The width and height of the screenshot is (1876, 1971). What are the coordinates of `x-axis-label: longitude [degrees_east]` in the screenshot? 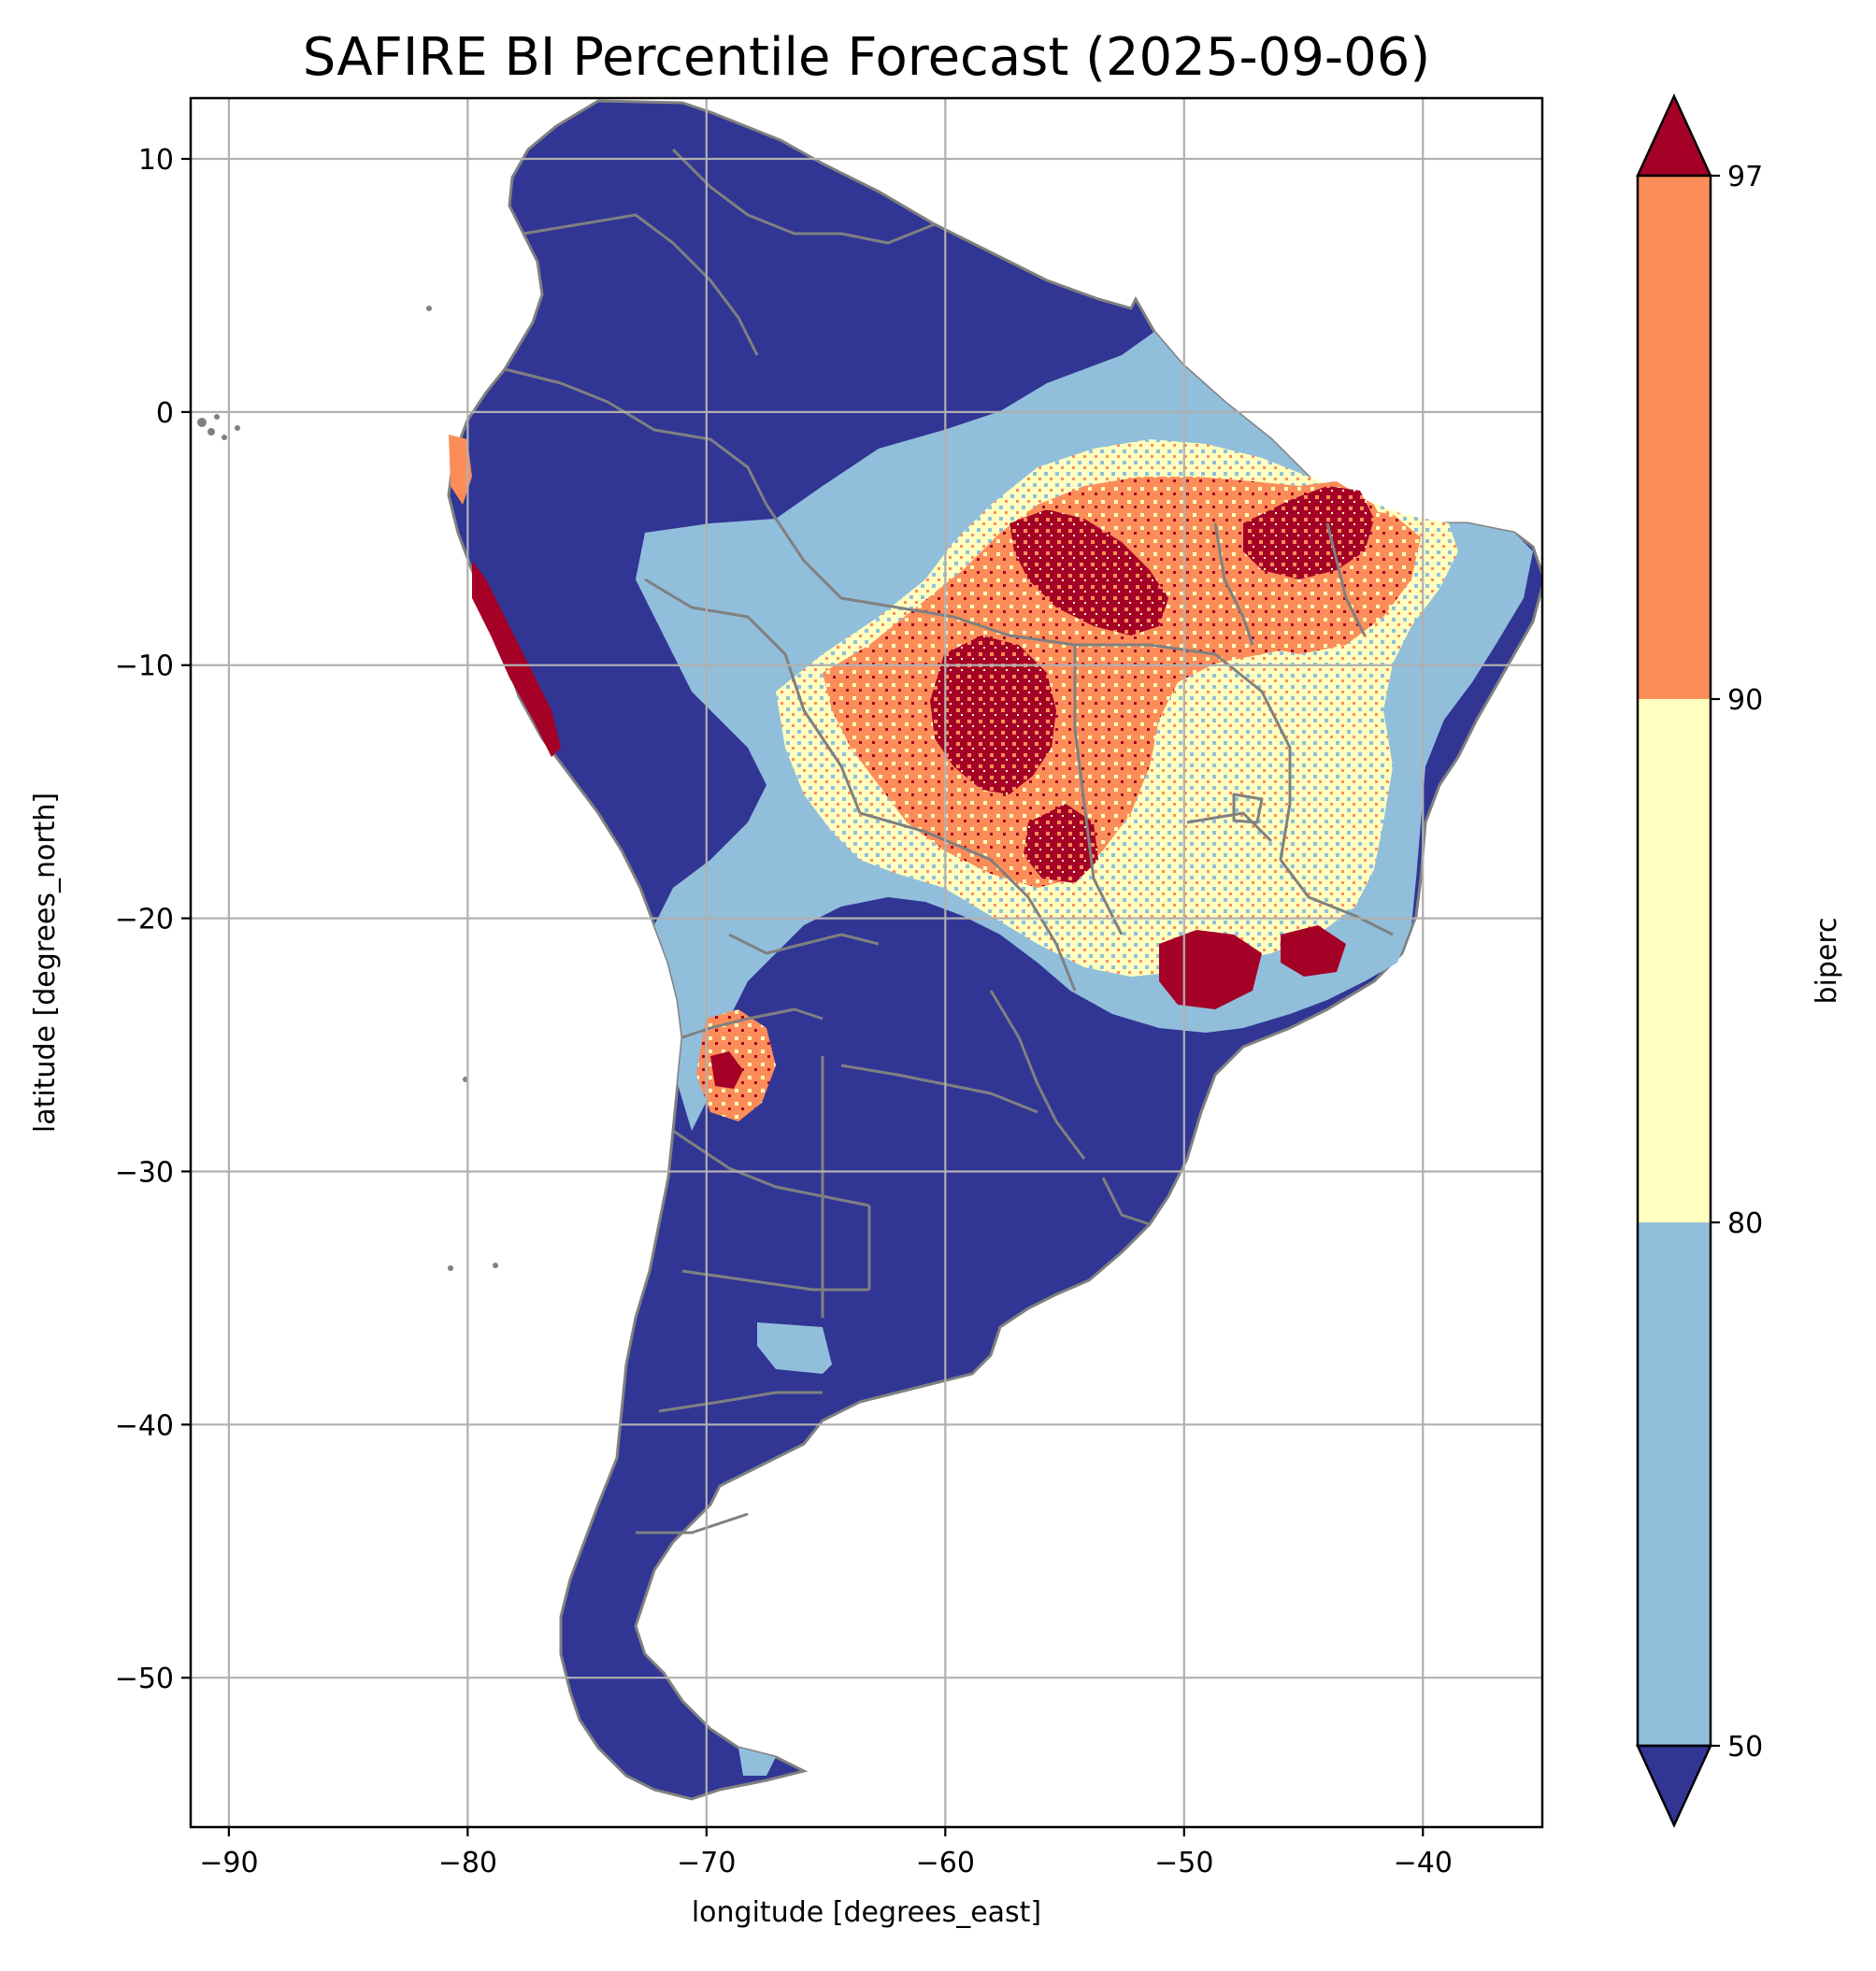 It's located at (867, 1913).